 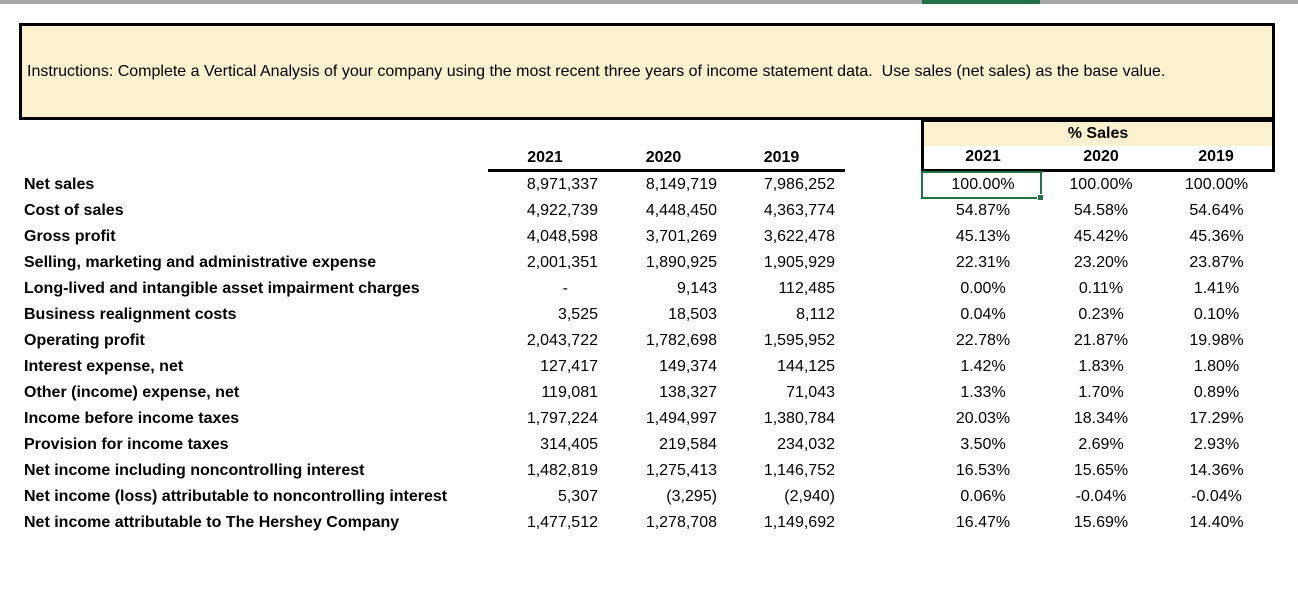 What do you see at coordinates (1216, 262) in the screenshot?
I see `pct-value: 23.87%` at bounding box center [1216, 262].